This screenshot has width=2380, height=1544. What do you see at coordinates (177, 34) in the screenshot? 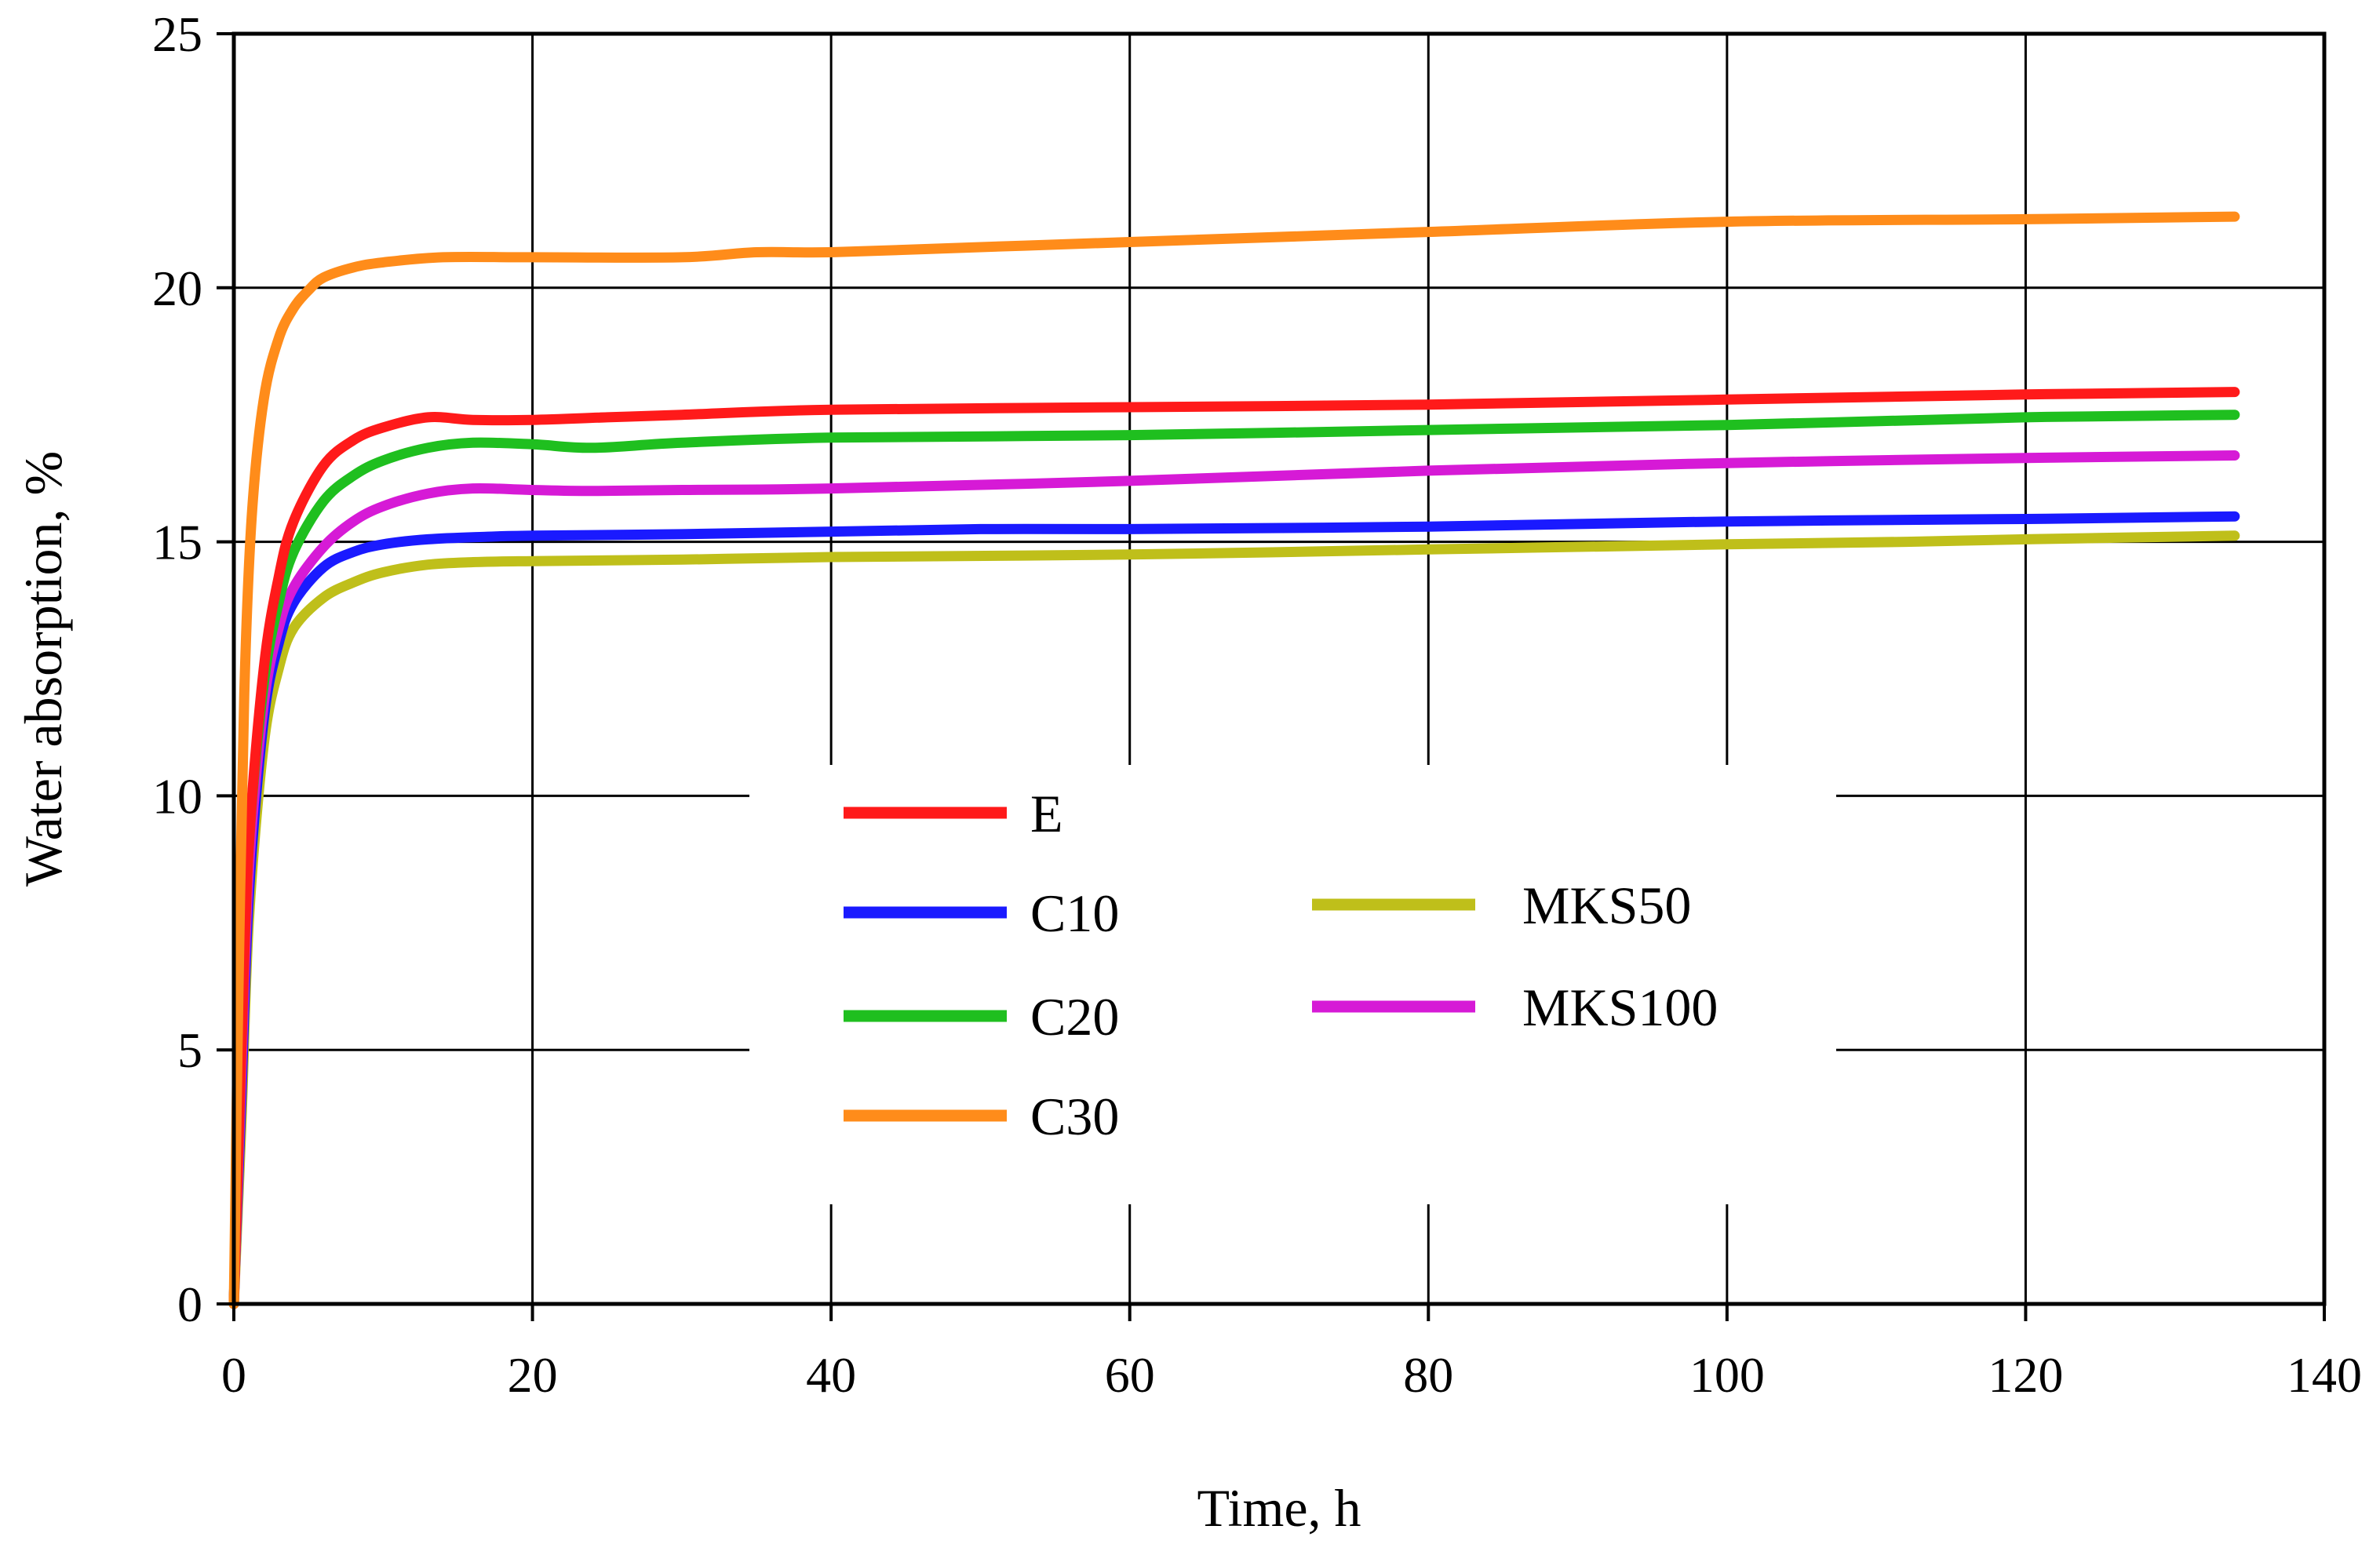
I see `y-tick-label-5: 25` at bounding box center [177, 34].